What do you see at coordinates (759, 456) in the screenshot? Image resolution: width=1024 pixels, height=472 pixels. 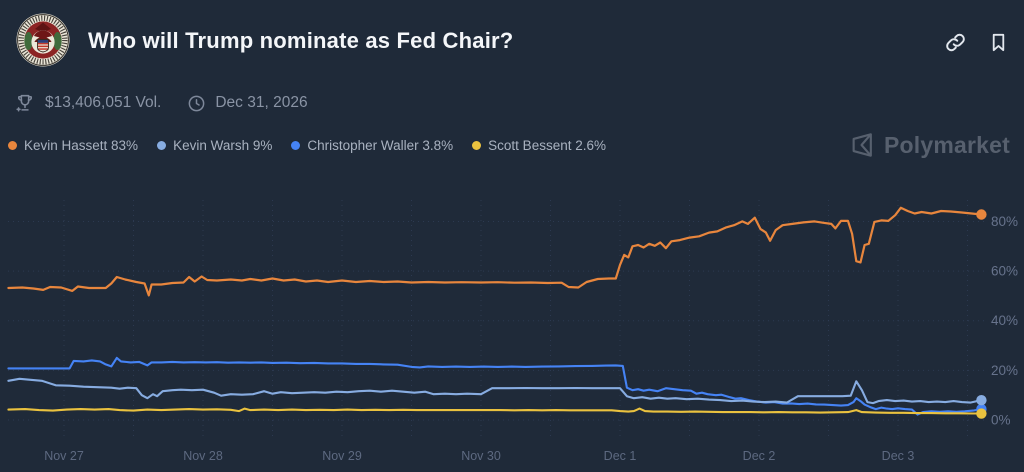 I see `x-axis-label: Dec 2` at bounding box center [759, 456].